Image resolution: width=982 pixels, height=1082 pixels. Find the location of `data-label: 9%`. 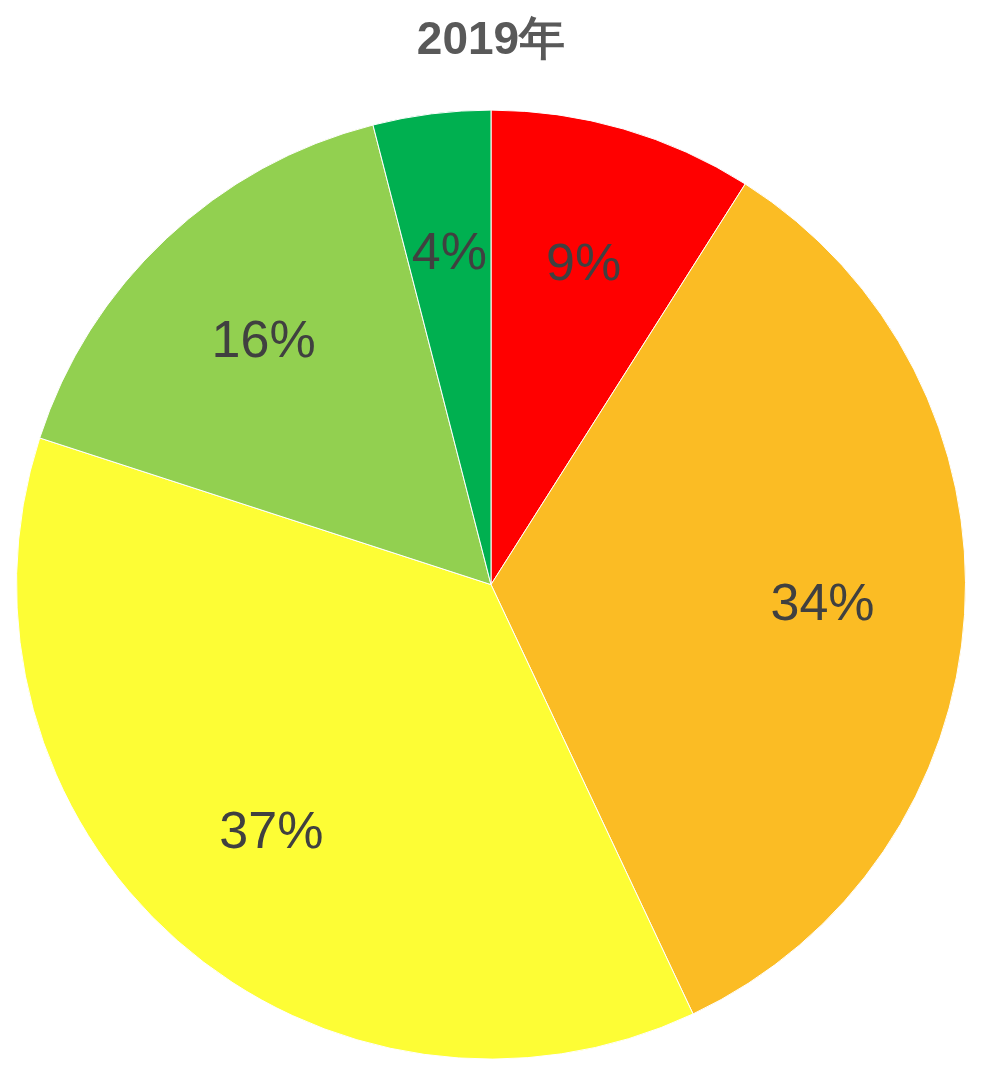

data-label: 9% is located at coordinates (584, 261).